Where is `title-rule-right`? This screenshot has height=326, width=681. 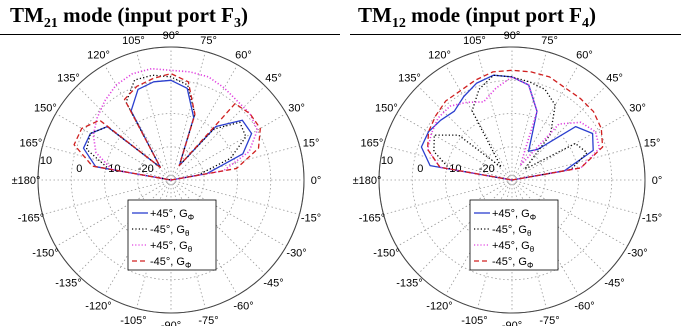 title-rule-right is located at coordinates (515, 34).